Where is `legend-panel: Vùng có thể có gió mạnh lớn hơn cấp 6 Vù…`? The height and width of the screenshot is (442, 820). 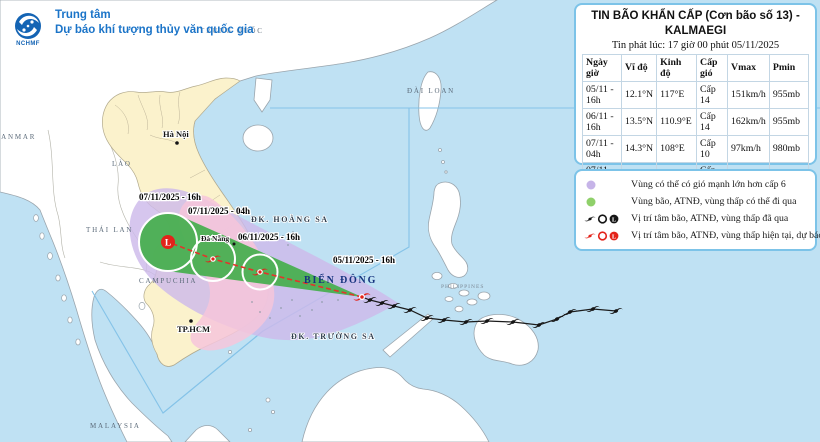
legend-panel: Vùng có thể có gió mạnh lớn hơn cấp 6 Vù… is located at coordinates (697, 210).